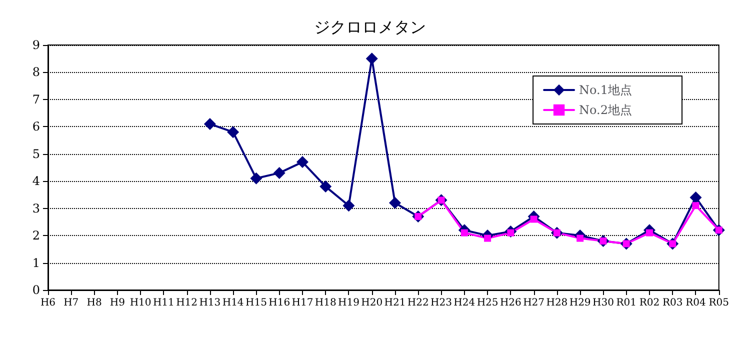  Describe the element at coordinates (279, 303) in the screenshot. I see `x-tick-label: H16` at that location.